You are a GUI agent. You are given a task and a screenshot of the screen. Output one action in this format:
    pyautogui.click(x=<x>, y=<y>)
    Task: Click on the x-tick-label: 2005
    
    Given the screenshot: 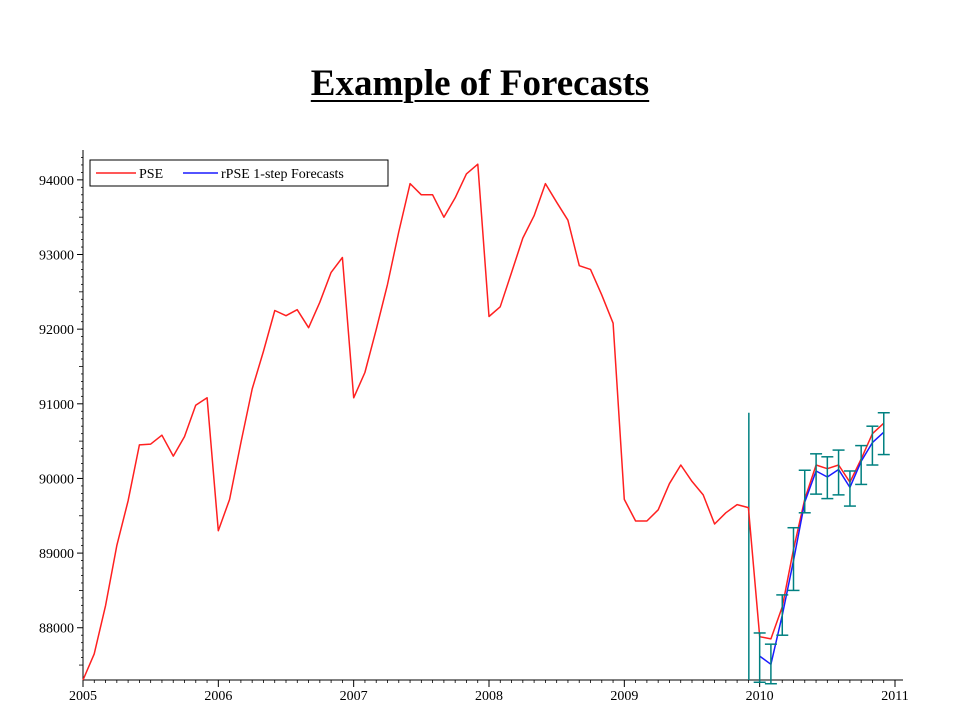 What is the action you would take?
    pyautogui.click(x=83, y=696)
    